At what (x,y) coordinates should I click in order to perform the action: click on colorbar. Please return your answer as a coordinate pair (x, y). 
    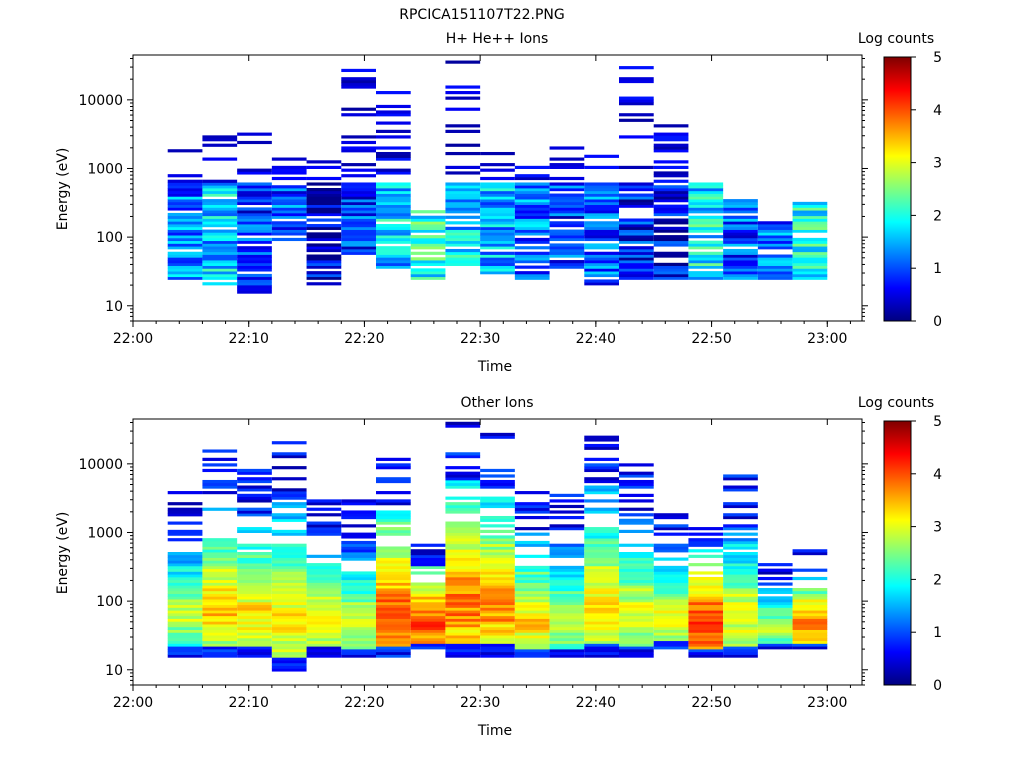
    Looking at the image, I should click on (897, 189).